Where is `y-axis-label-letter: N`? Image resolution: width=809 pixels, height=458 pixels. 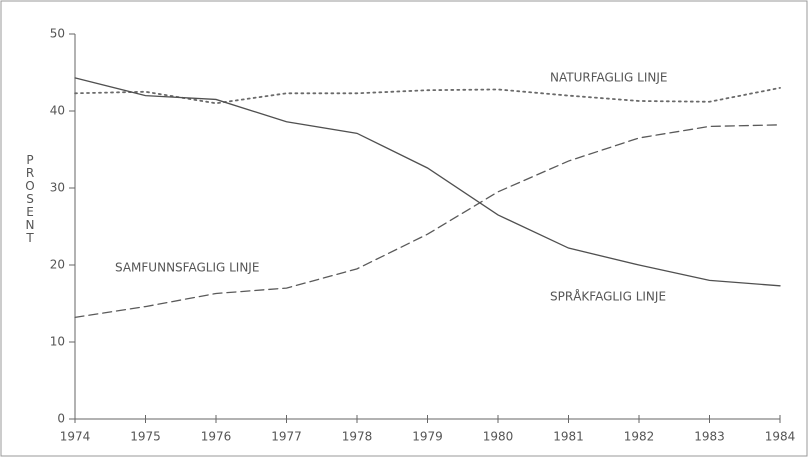 y-axis-label-letter: N is located at coordinates (30, 225).